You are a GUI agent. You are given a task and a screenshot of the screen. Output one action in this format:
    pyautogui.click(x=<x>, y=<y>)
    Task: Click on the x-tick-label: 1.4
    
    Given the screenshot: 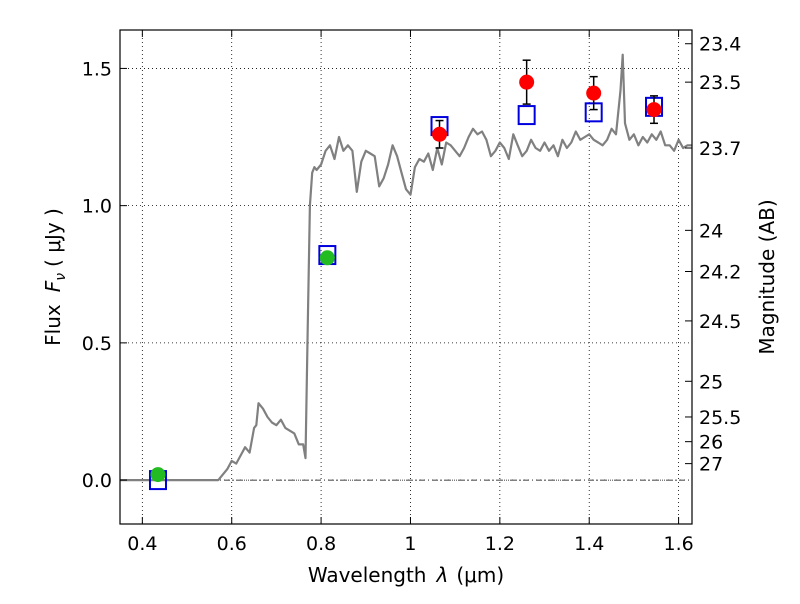 What is the action you would take?
    pyautogui.click(x=589, y=544)
    